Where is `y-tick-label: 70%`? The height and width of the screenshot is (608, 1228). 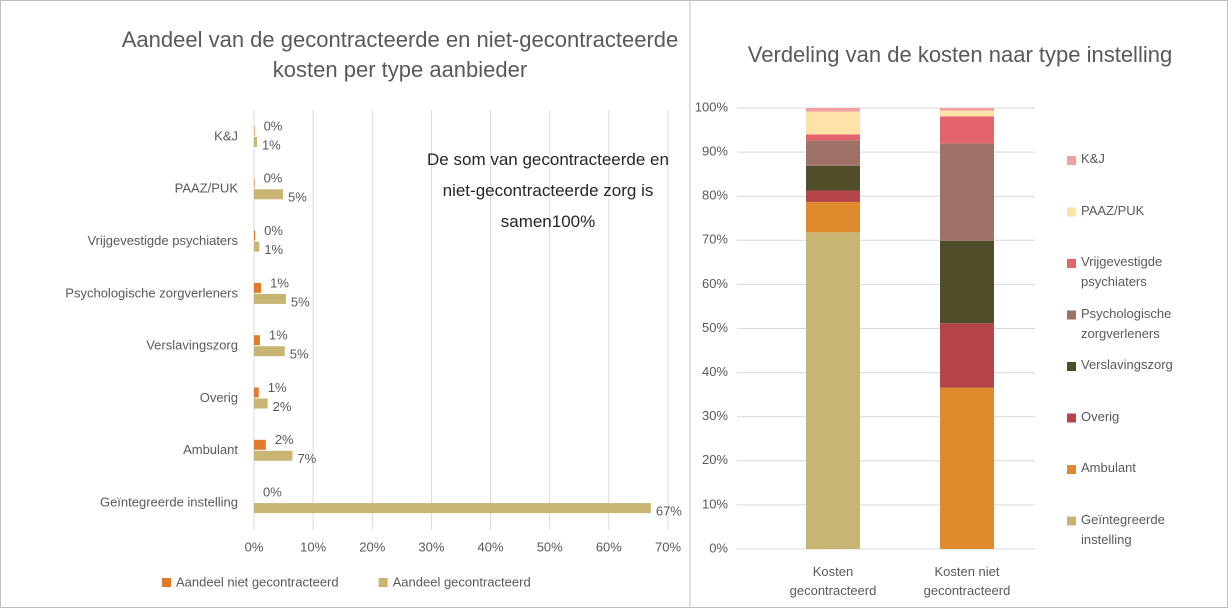 y-tick-label: 70% is located at coordinates (715, 239).